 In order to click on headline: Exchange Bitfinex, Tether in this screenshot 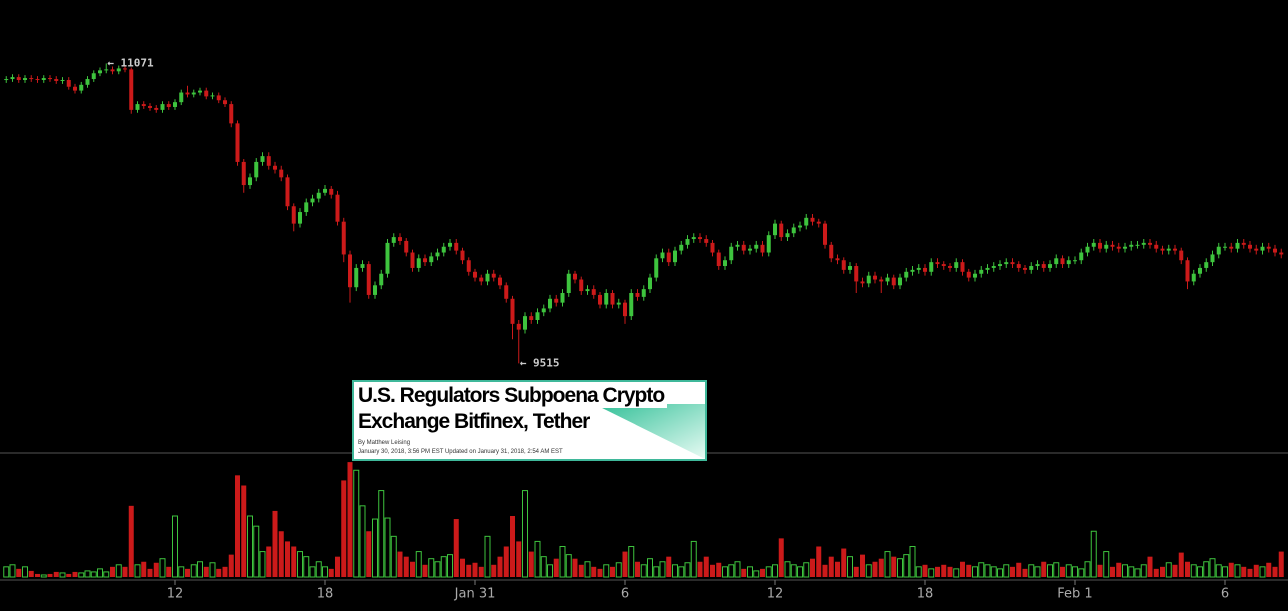, I will do `click(475, 422)`.